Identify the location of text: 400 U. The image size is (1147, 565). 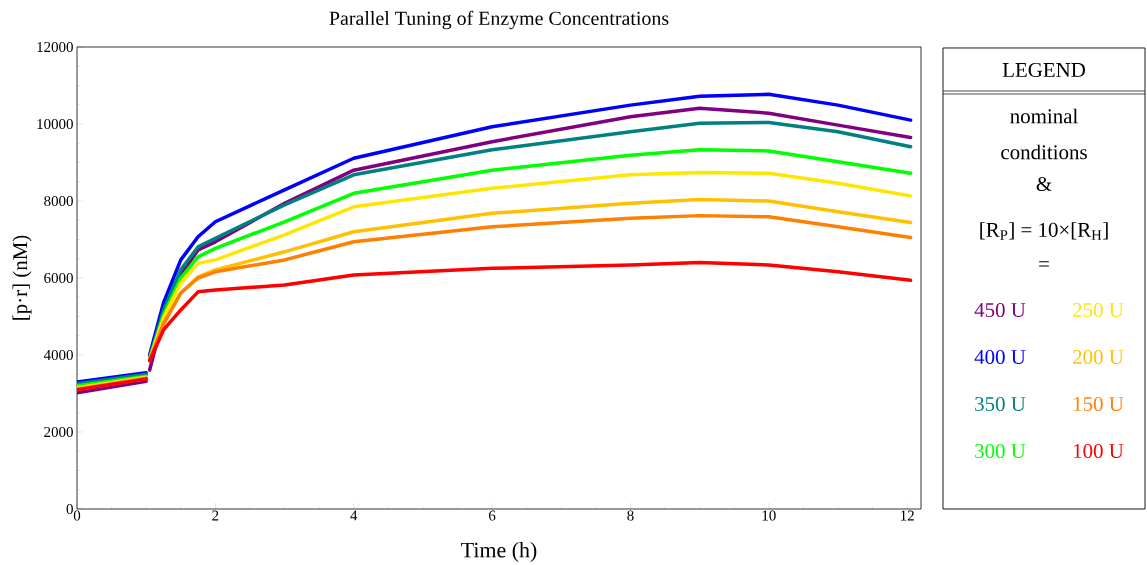
(1000, 356).